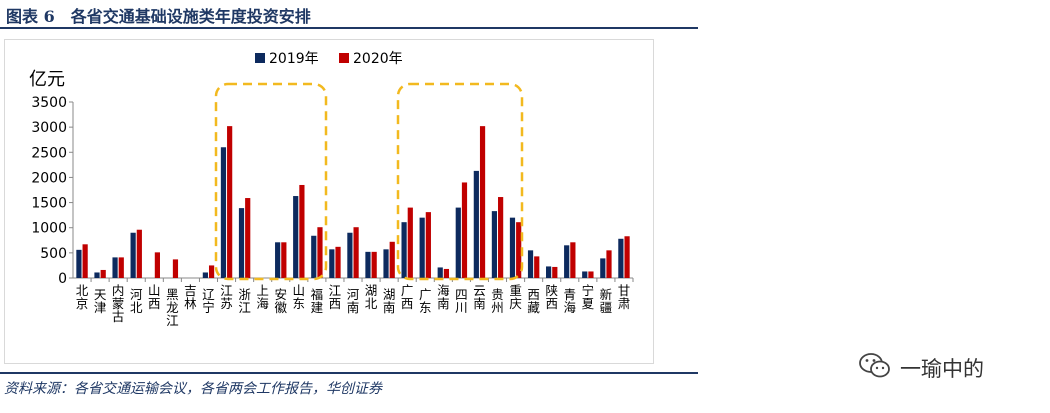 Image resolution: width=1050 pixels, height=413 pixels. I want to click on x-tick-label: 宁夏, so click(588, 297).